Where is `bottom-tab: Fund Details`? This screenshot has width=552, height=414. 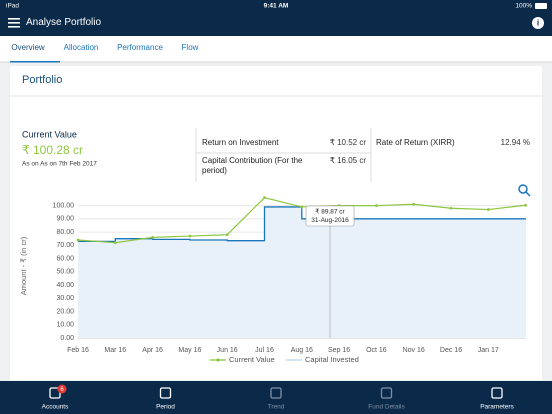
bottom-tab: Fund Details is located at coordinates (386, 407).